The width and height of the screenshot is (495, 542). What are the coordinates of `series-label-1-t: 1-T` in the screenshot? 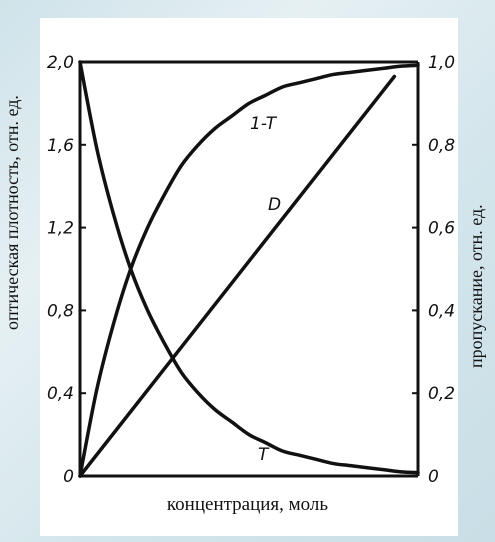 It's located at (264, 124).